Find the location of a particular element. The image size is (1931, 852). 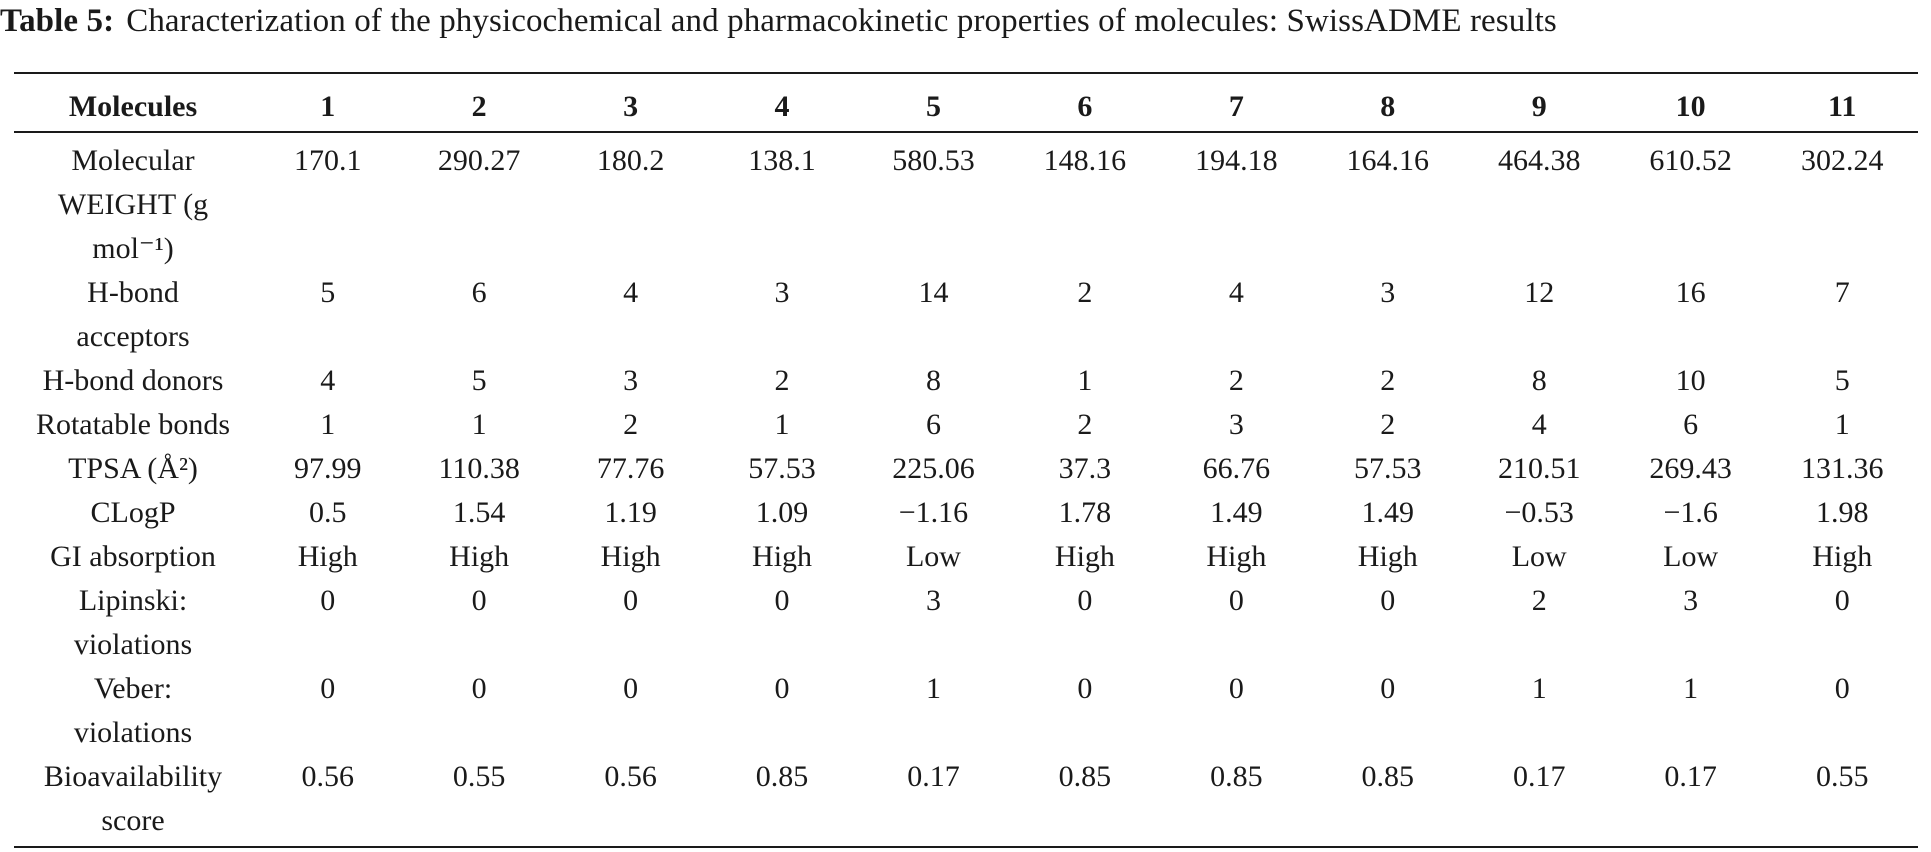

table-cell: −1.16 is located at coordinates (933, 512).